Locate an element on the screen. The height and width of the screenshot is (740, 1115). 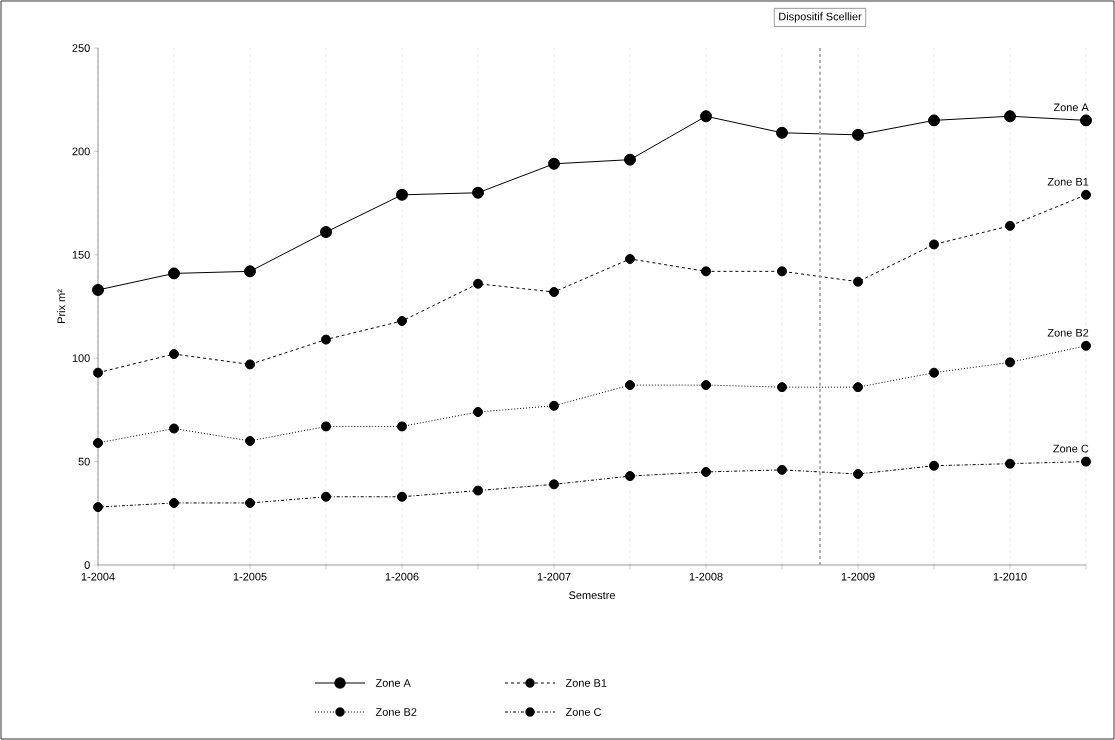
text: Zone B1 is located at coordinates (1068, 182).